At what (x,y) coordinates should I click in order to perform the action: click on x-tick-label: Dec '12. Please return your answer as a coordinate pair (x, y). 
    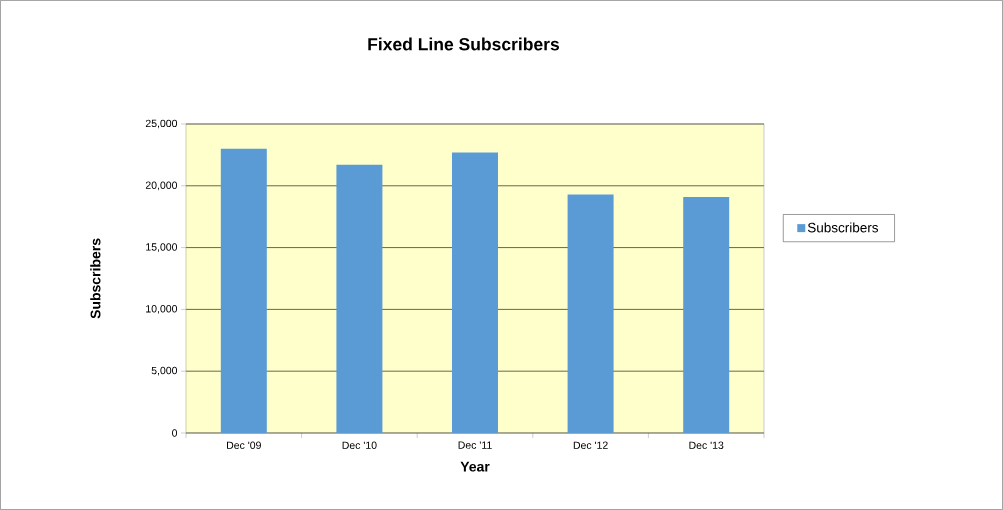
    Looking at the image, I should click on (590, 445).